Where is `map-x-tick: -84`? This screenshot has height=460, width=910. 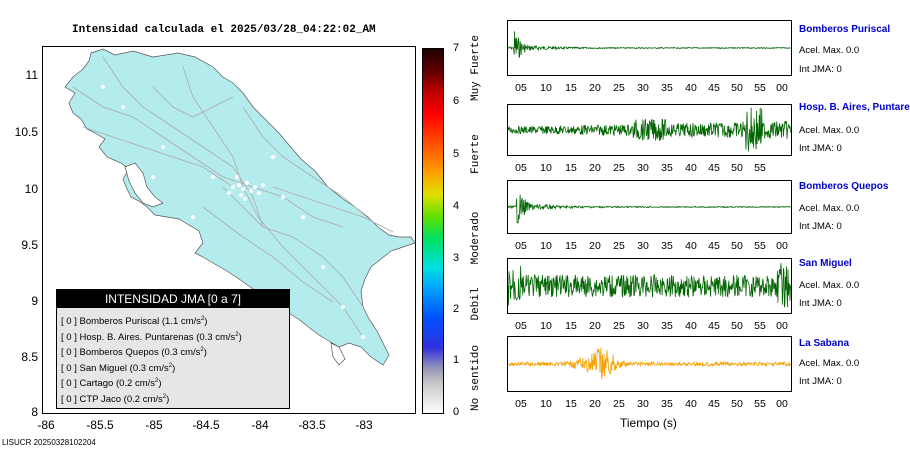
map-x-tick: -84 is located at coordinates (260, 425).